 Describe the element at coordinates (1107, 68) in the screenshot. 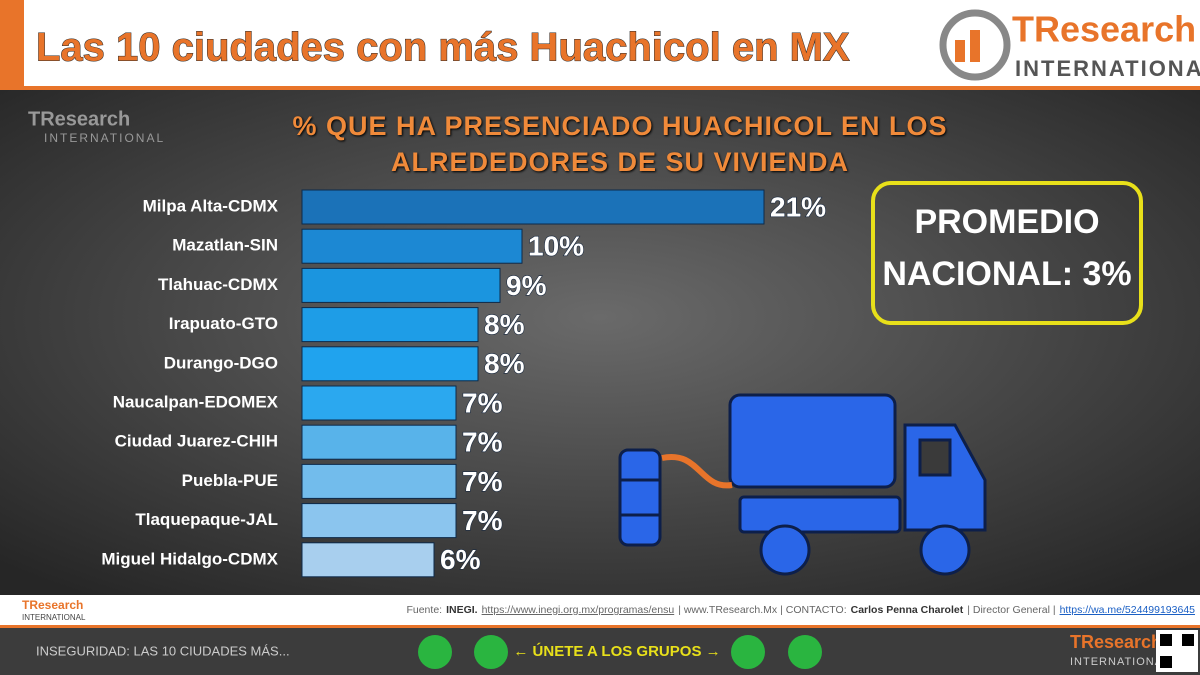

I see `logo-tagline: INTERNATIONAL` at that location.